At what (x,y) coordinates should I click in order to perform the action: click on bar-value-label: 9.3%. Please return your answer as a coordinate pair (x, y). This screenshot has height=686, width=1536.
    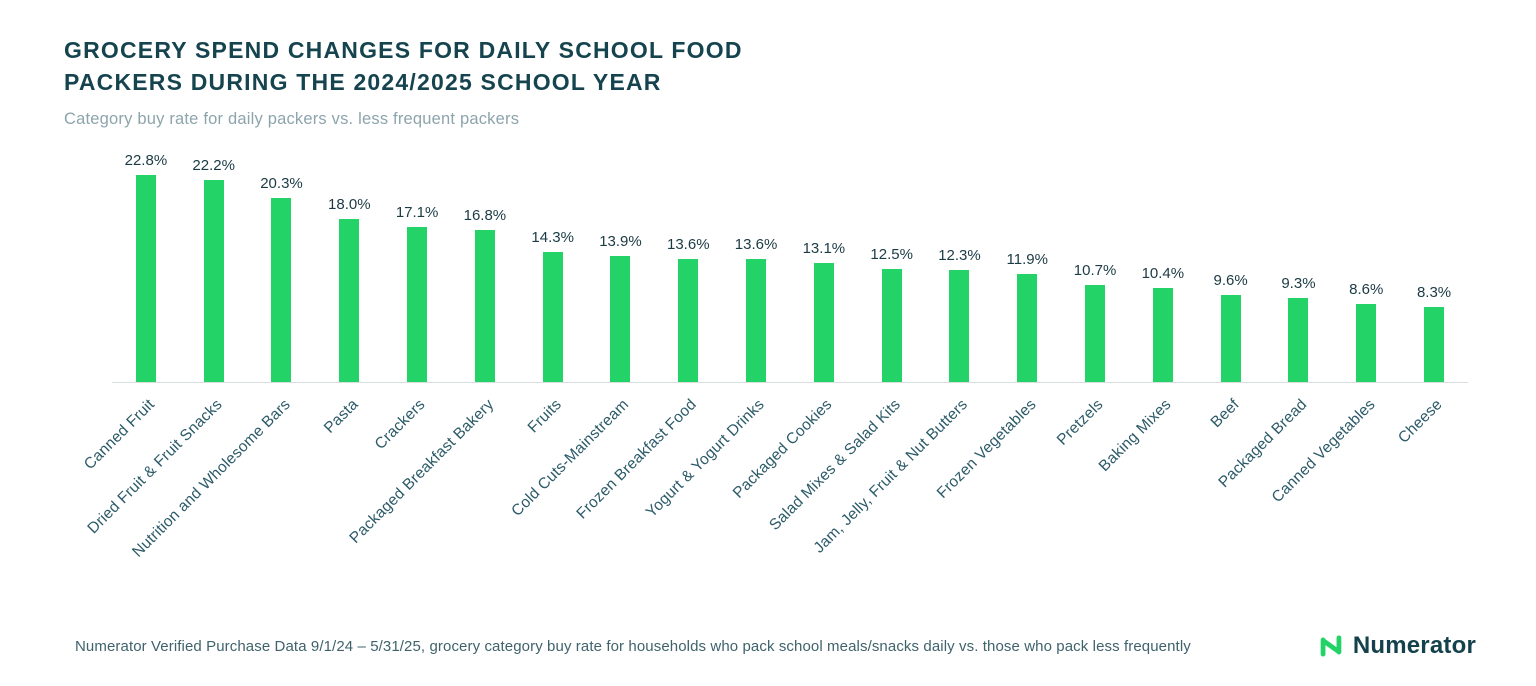
    Looking at the image, I should click on (1298, 283).